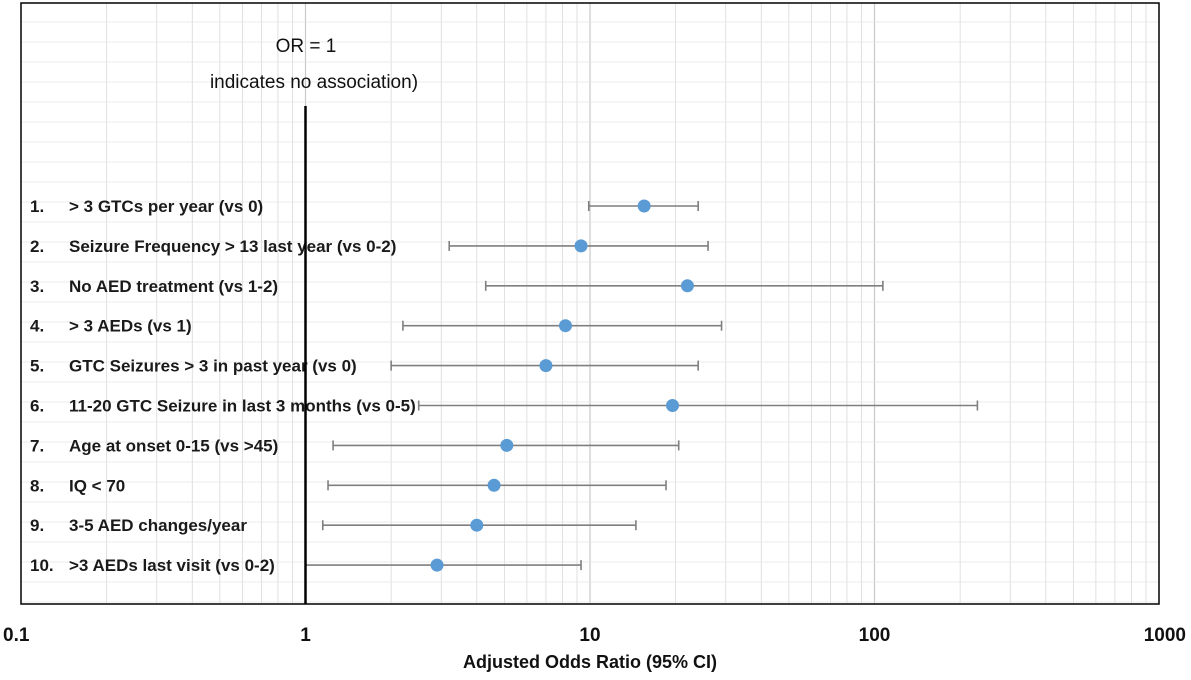  I want to click on row-number: 10., so click(42, 565).